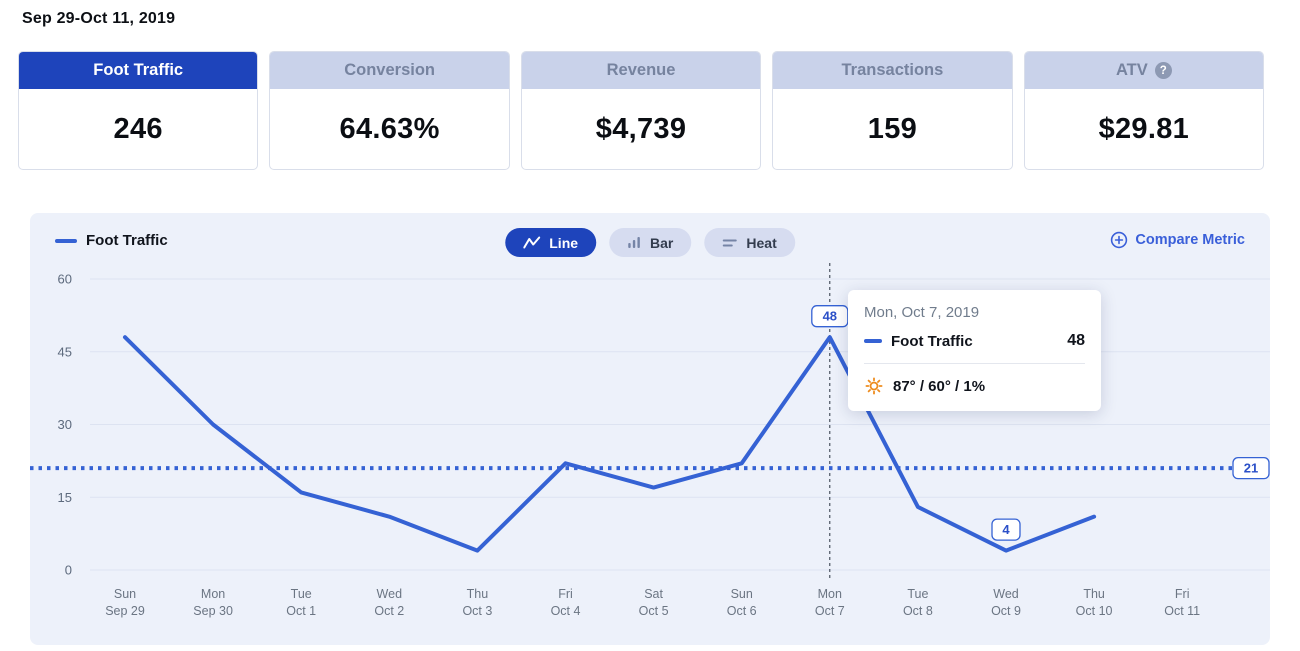 The height and width of the screenshot is (651, 1300). What do you see at coordinates (662, 242) in the screenshot?
I see `toggle-label: Bar` at bounding box center [662, 242].